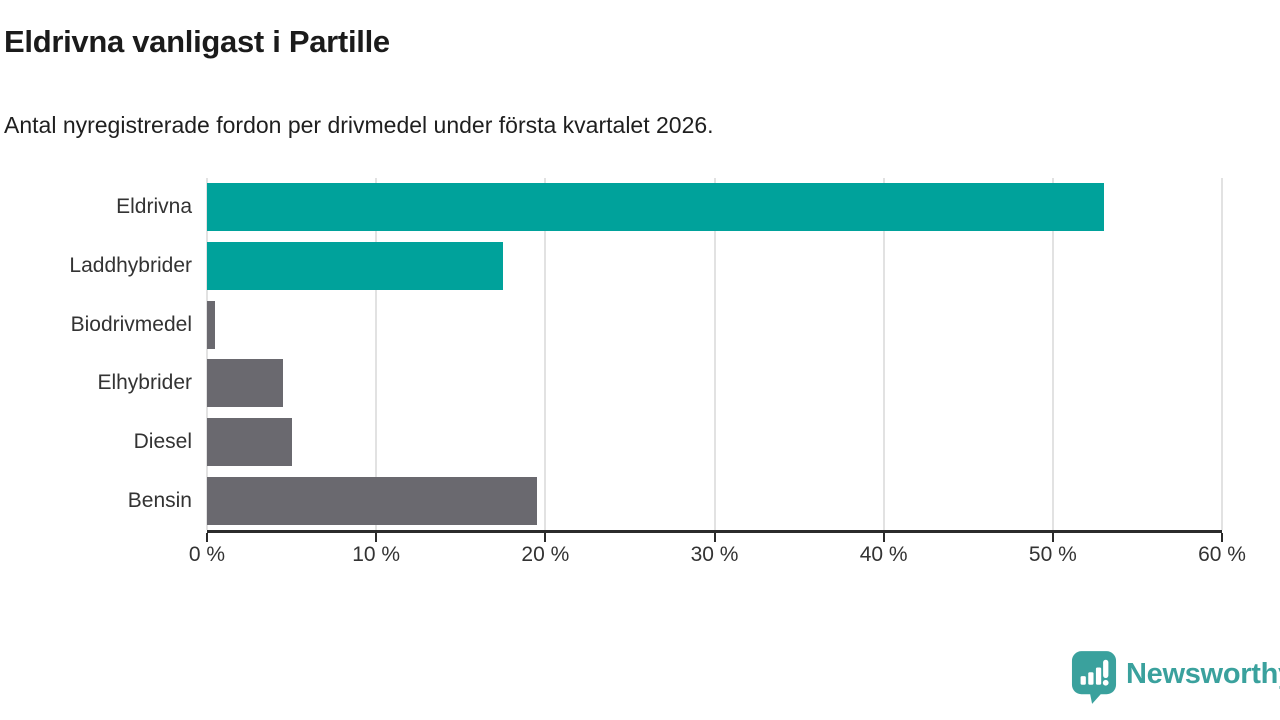  What do you see at coordinates (130, 265) in the screenshot?
I see `category-label-laddhybrider: Laddhybrider` at bounding box center [130, 265].